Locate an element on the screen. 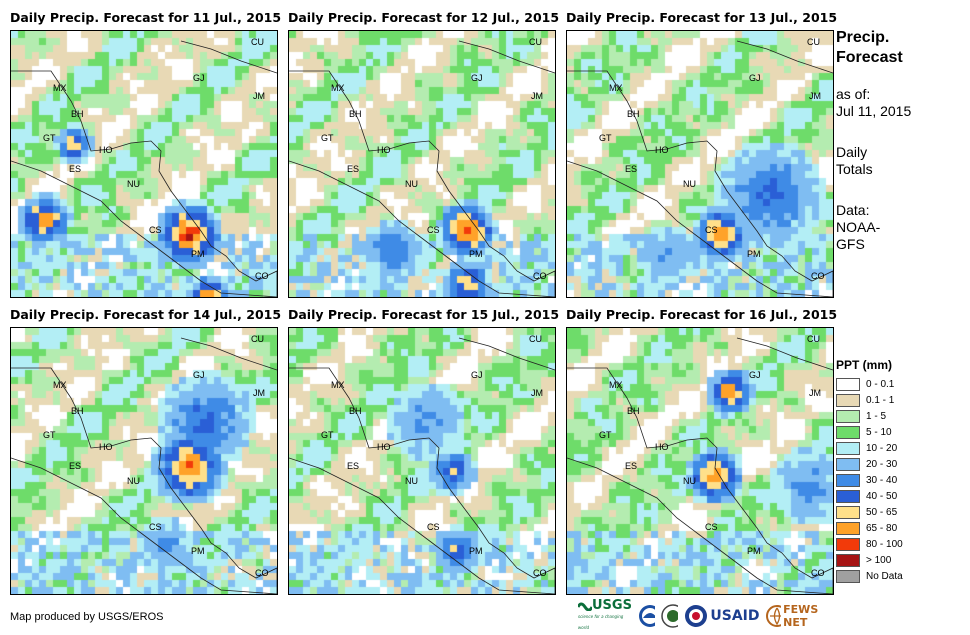 The image size is (970, 635). legend-label: 20 - 30 is located at coordinates (882, 464).